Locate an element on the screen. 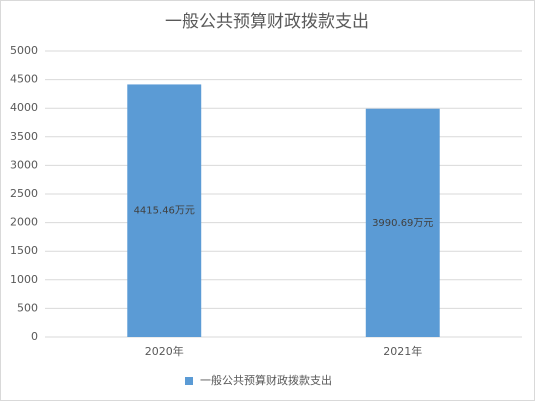  y-tick-label: 1500 is located at coordinates (24, 250).